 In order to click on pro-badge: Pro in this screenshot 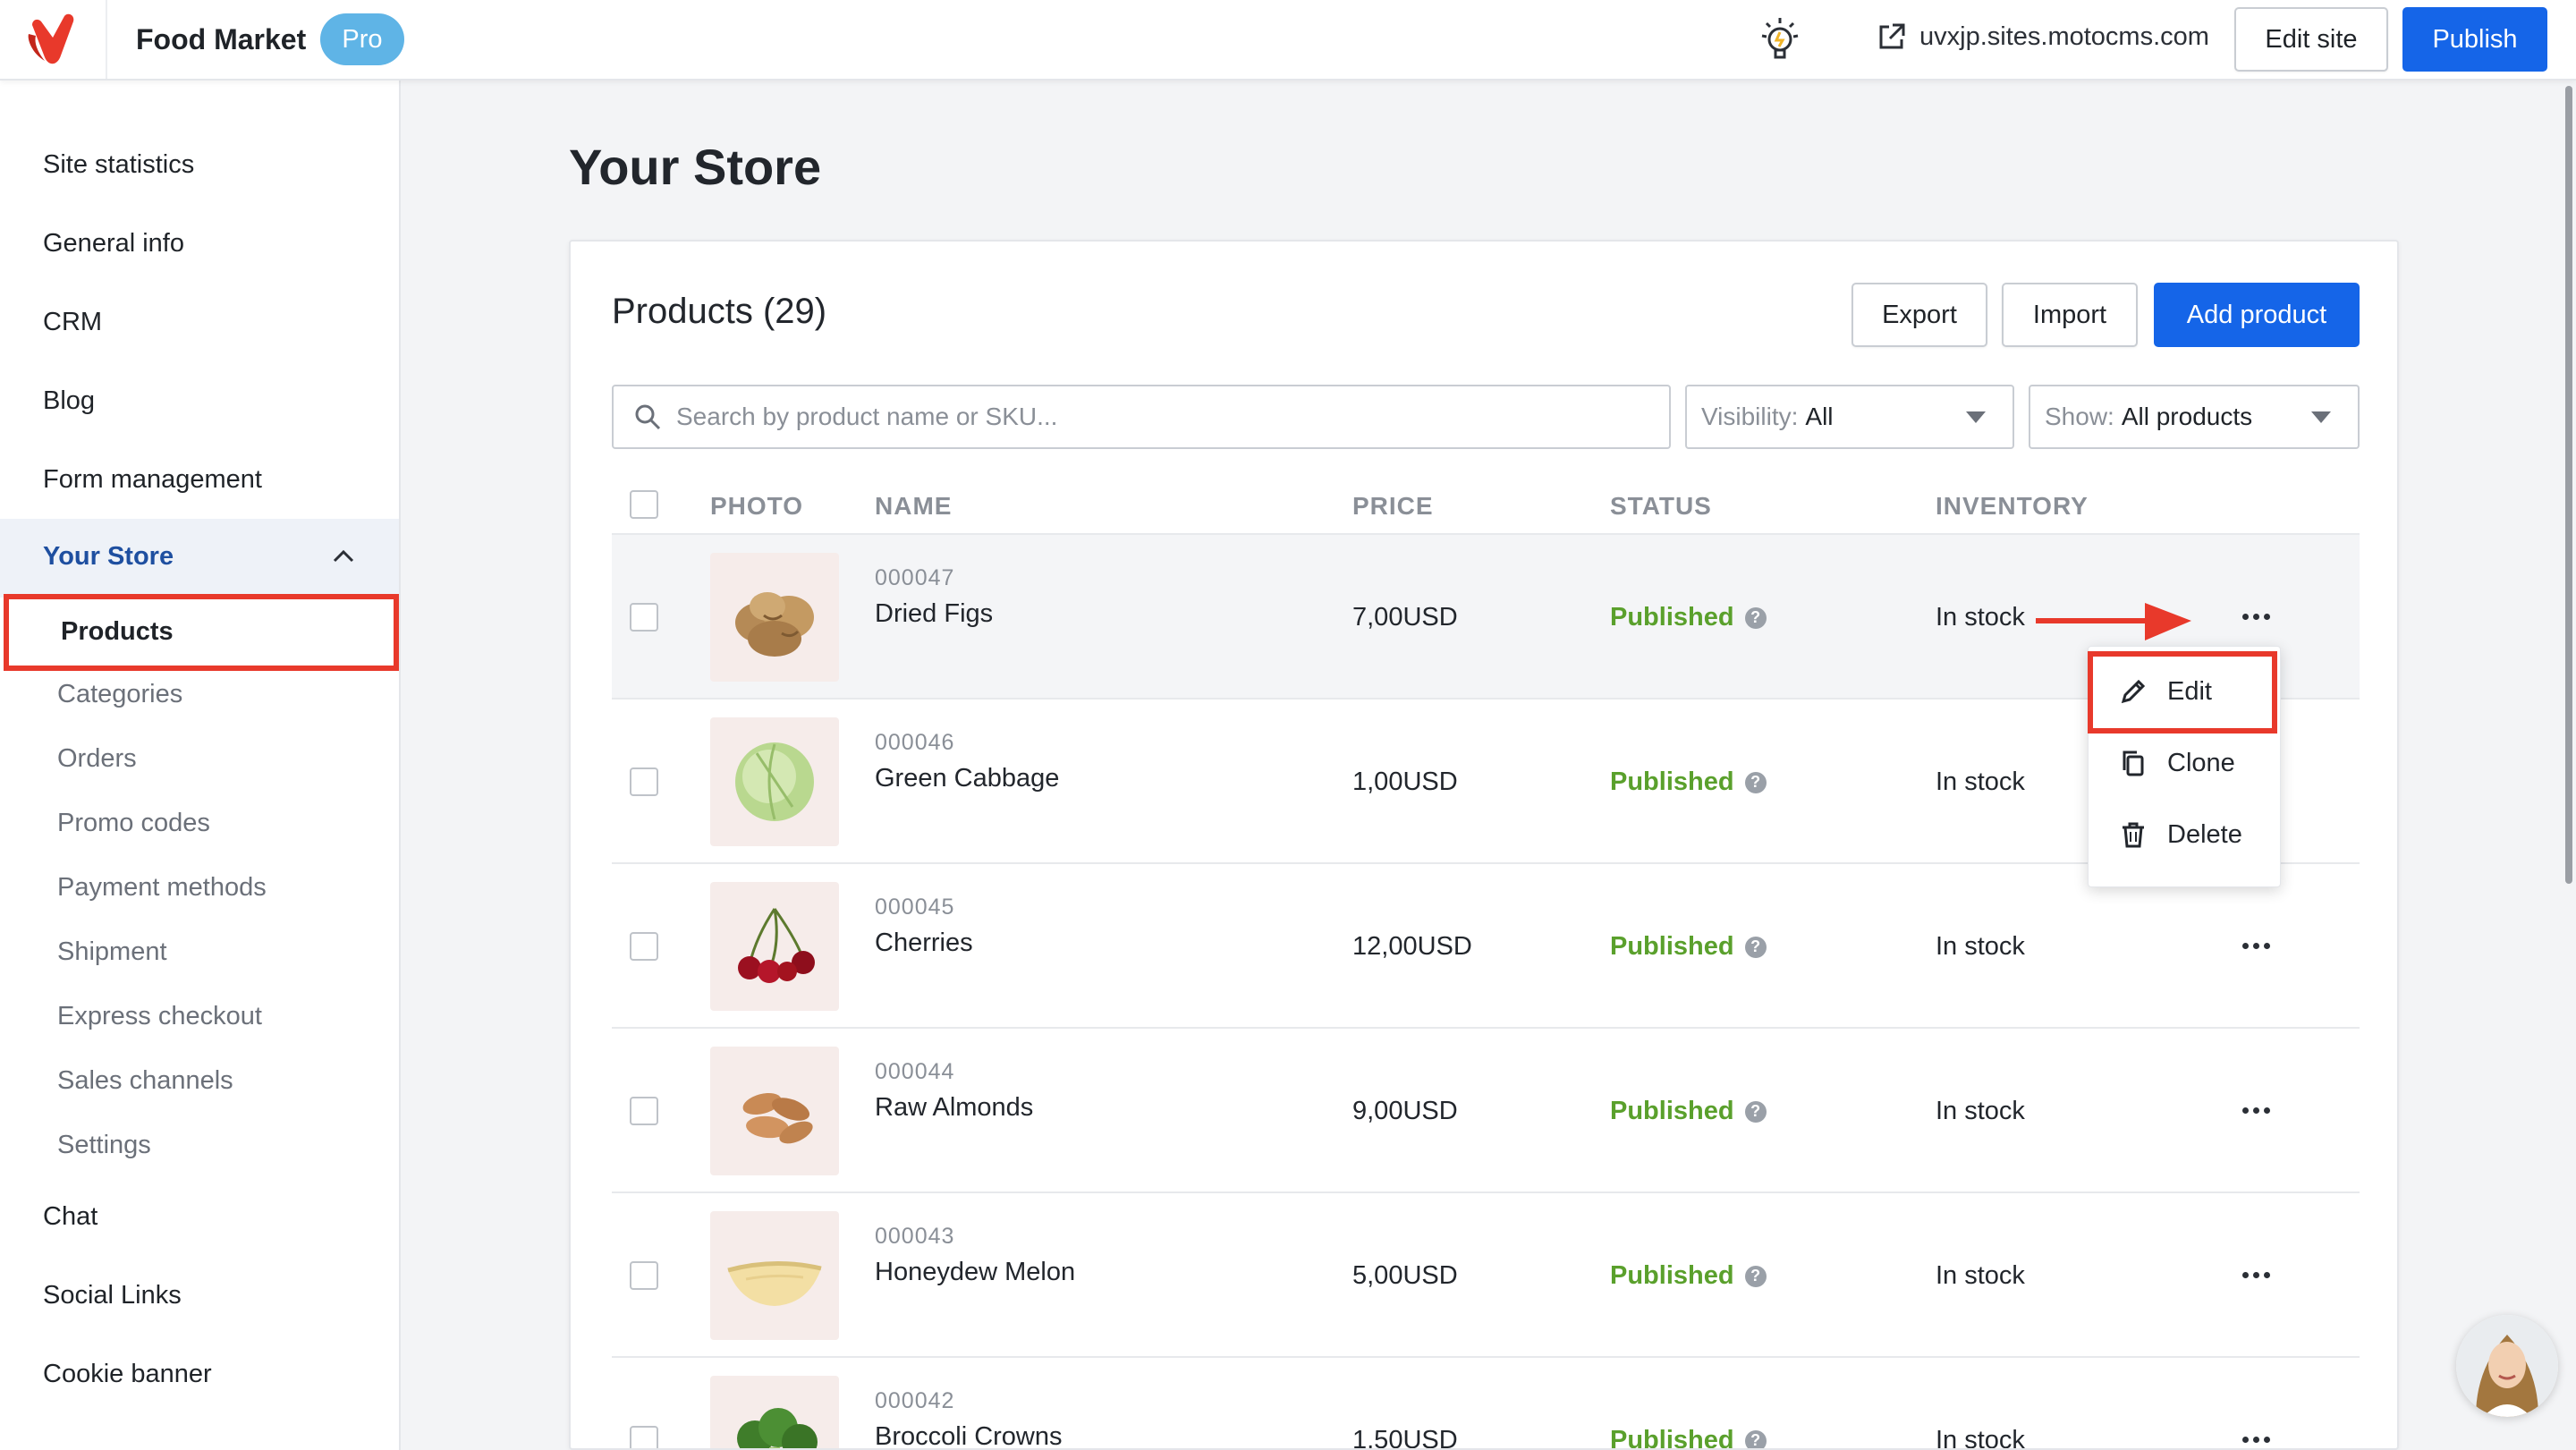, I will do `click(362, 39)`.